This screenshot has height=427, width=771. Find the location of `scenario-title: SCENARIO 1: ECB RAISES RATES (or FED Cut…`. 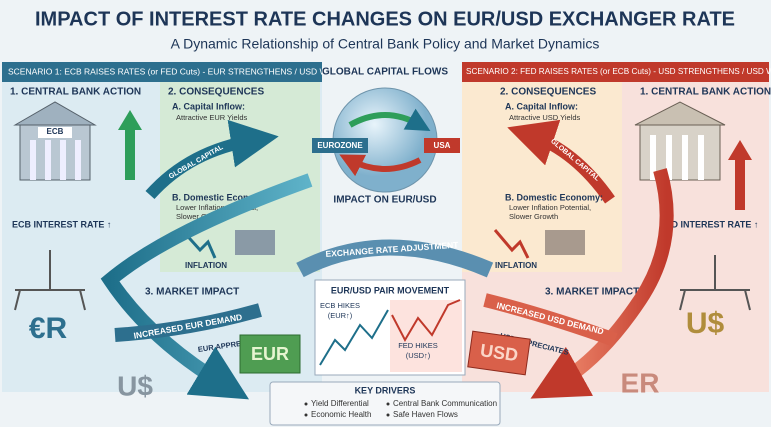

scenario-title: SCENARIO 1: ECB RAISES RATES (or FED Cut… is located at coordinates (185, 71).